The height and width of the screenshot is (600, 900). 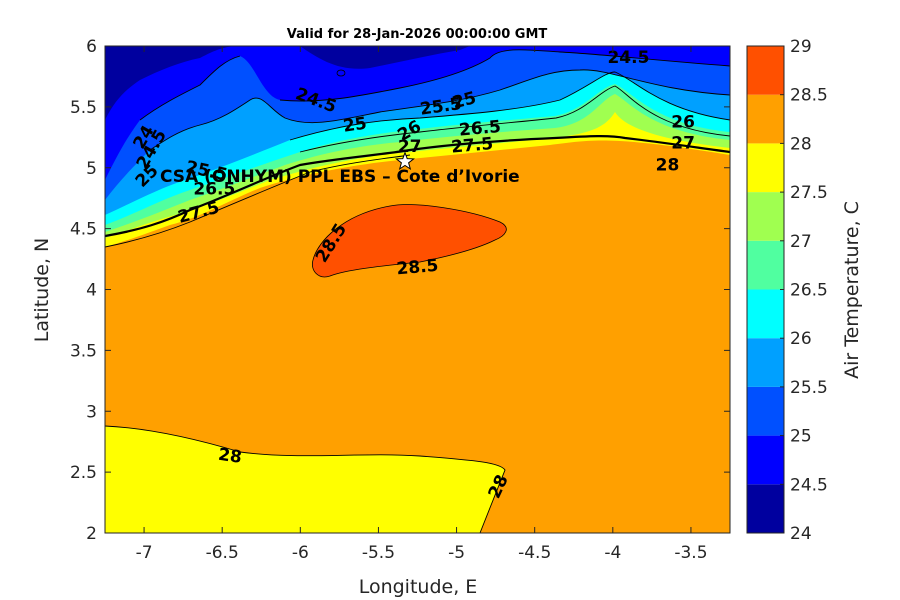 I want to click on contour-25-line, so click(x=439, y=110).